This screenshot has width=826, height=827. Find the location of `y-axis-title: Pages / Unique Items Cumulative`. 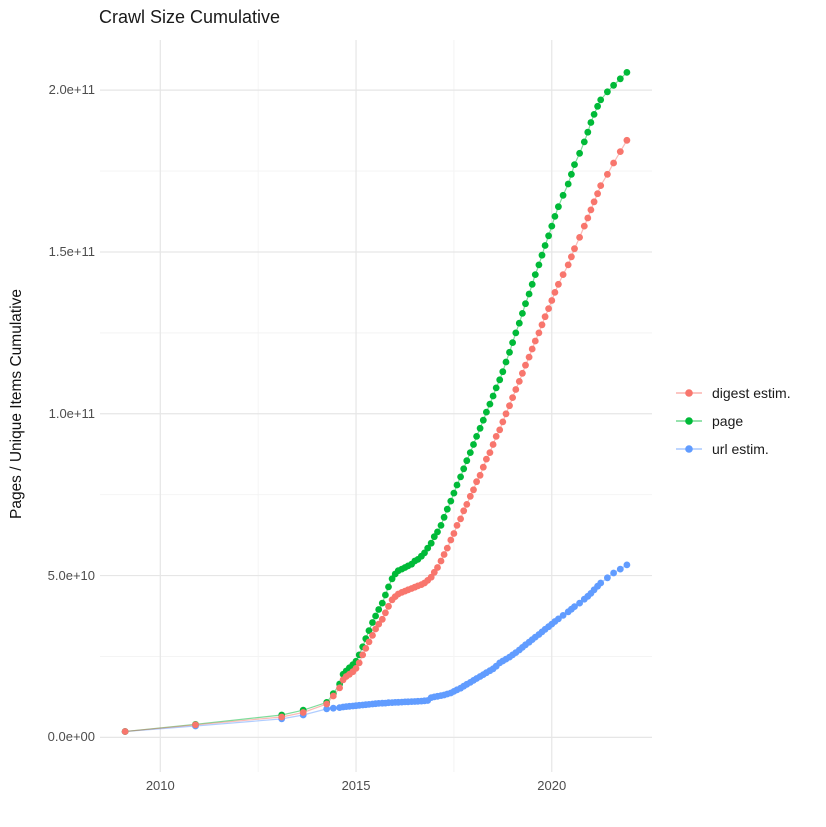

y-axis-title: Pages / Unique Items Cumulative is located at coordinates (16, 404).